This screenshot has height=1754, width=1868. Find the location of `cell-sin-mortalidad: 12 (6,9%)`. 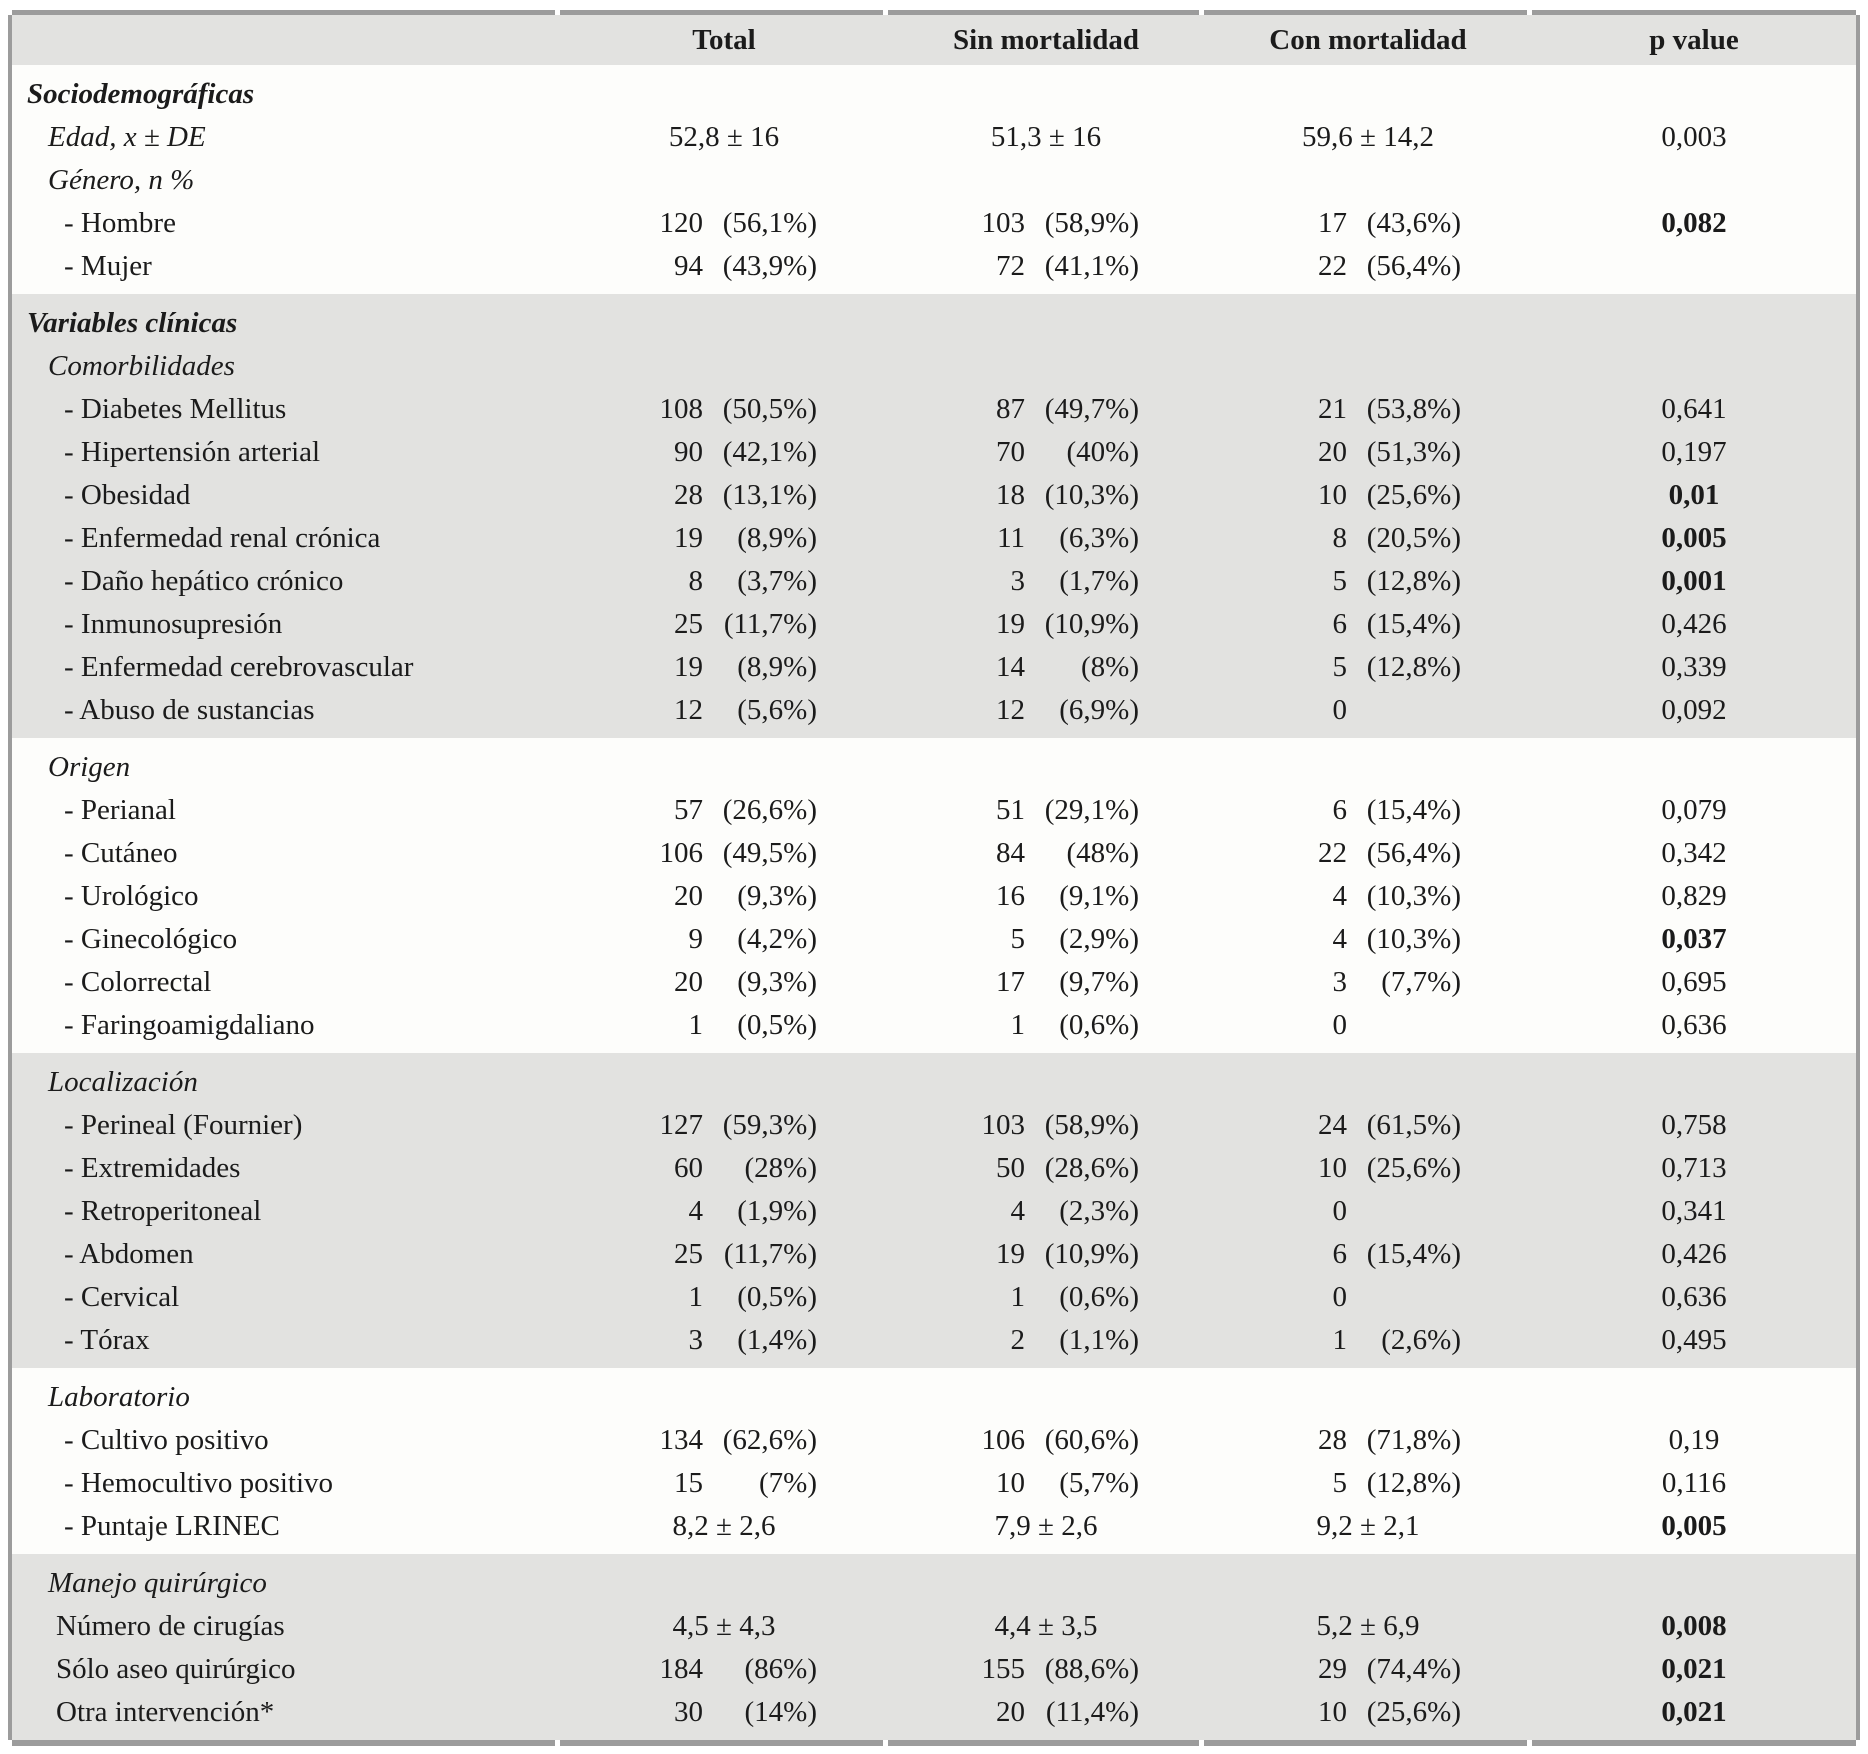

cell-sin-mortalidad: 12 (6,9%) is located at coordinates (1046, 710).